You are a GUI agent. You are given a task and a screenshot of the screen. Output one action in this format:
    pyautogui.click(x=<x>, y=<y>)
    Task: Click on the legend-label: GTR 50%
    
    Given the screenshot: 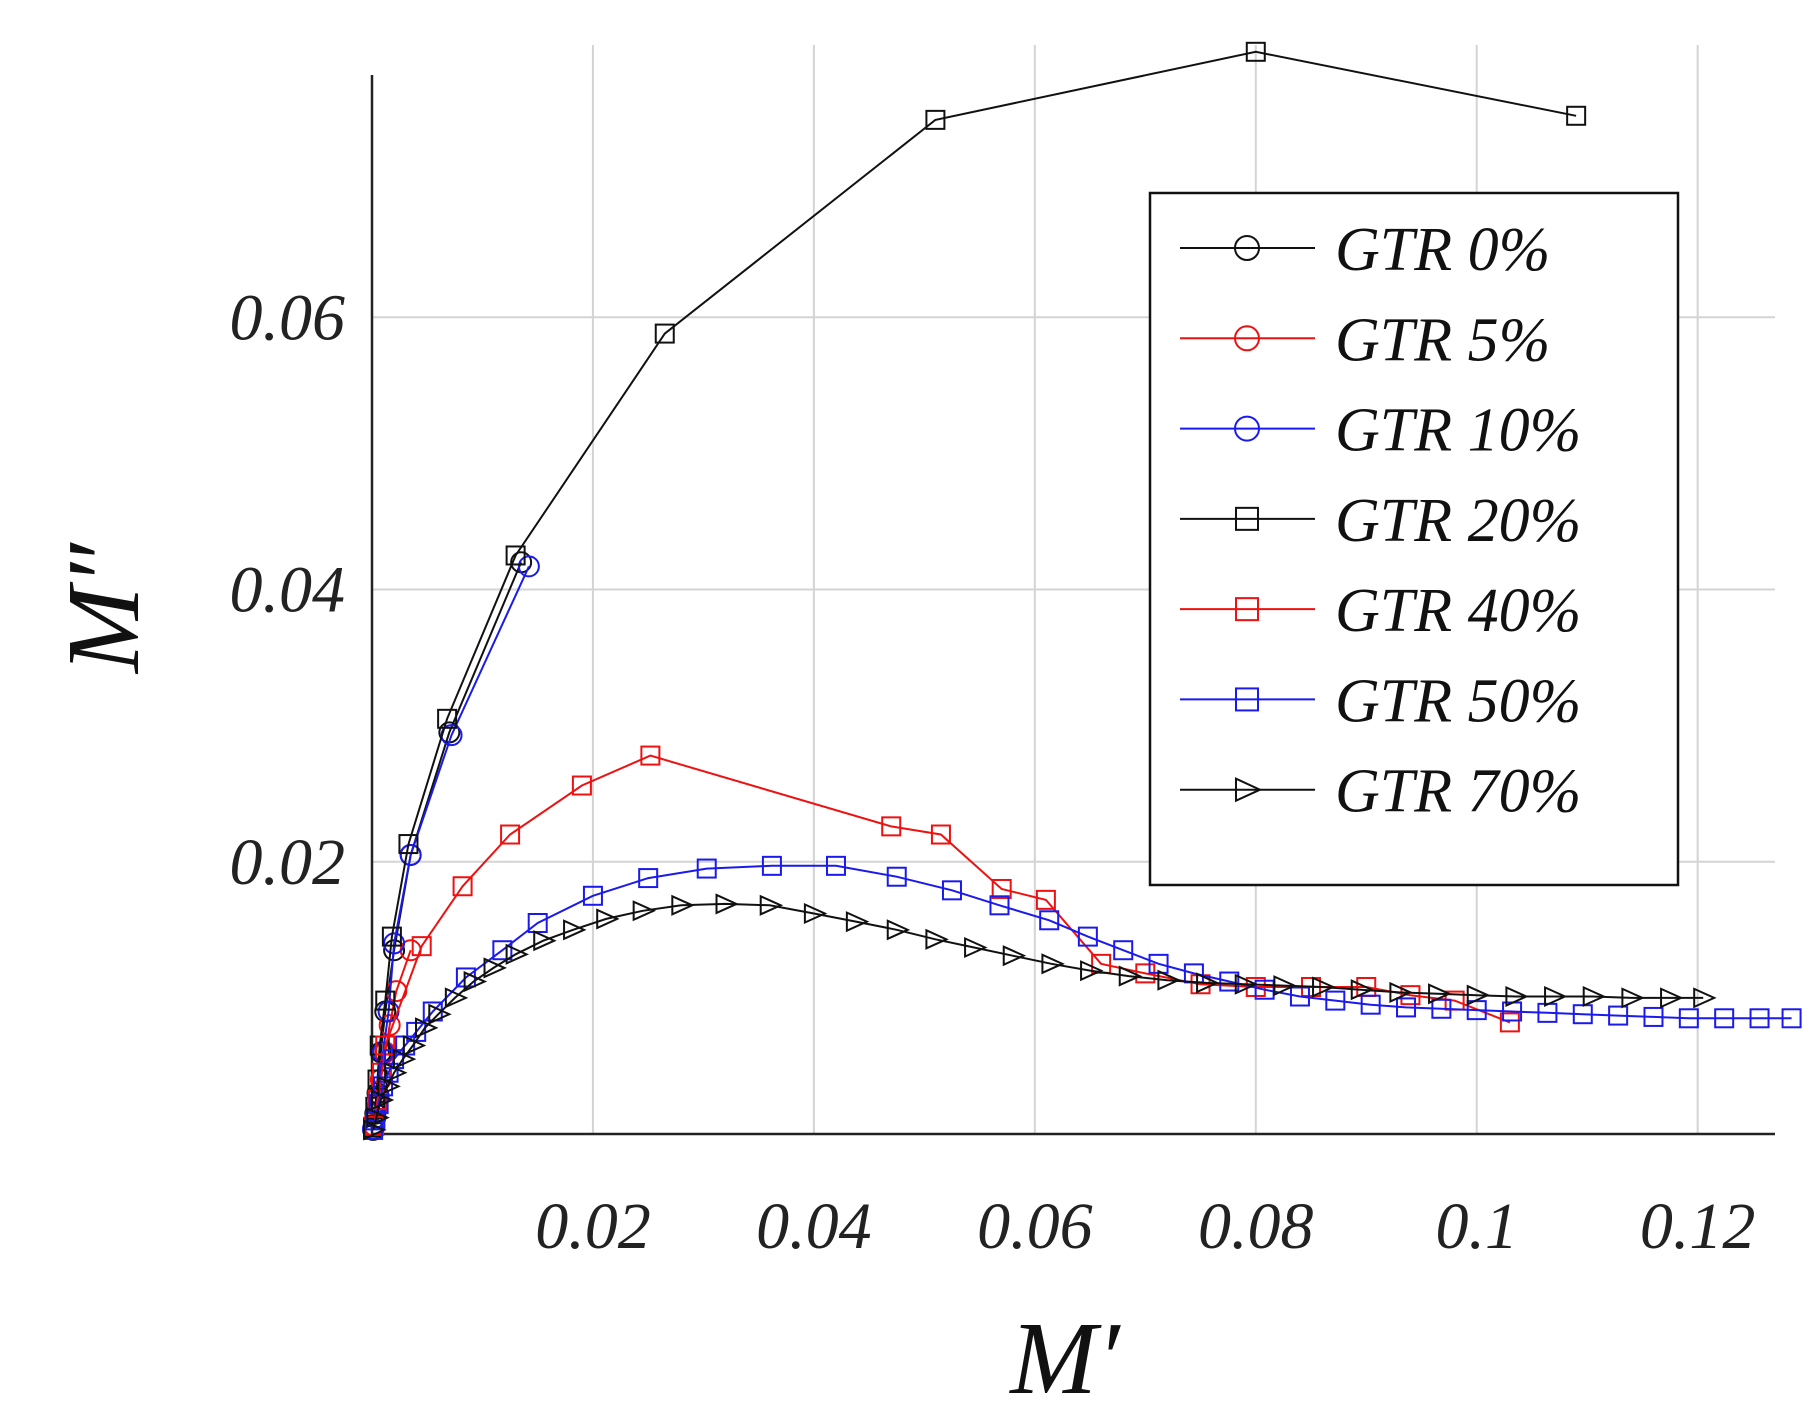 What is the action you would take?
    pyautogui.click(x=1458, y=701)
    